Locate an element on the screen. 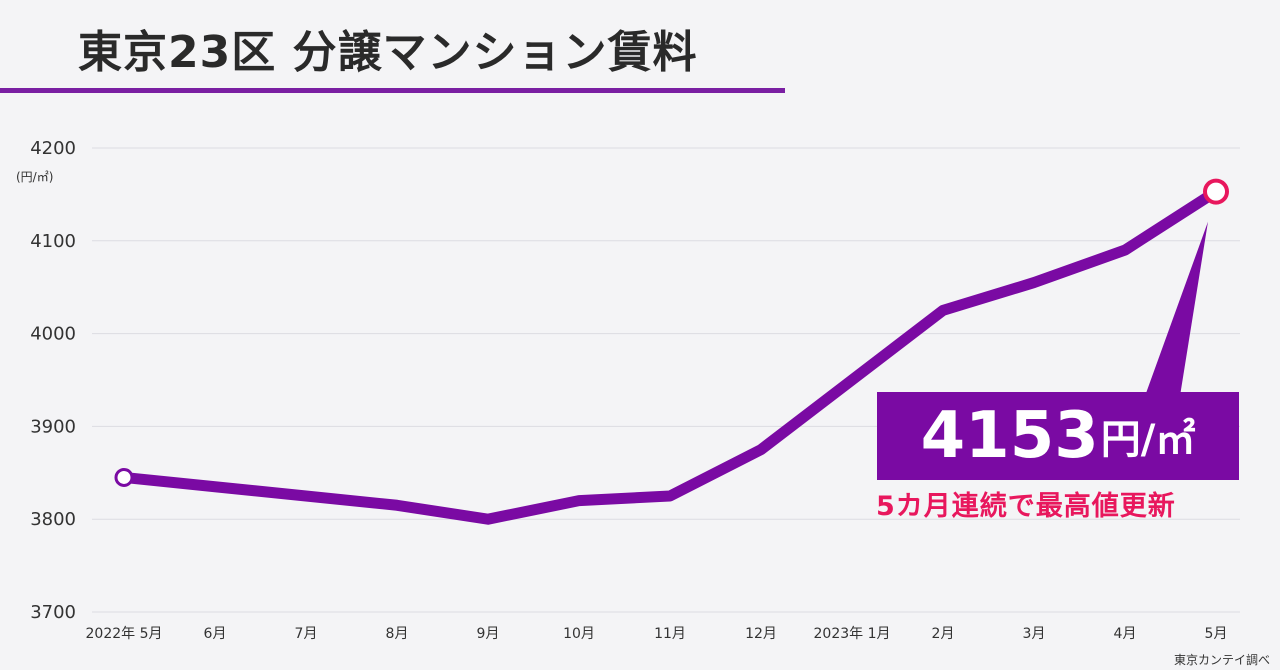 This screenshot has height=670, width=1280. callout-pointer-wedge is located at coordinates (1176, 308).